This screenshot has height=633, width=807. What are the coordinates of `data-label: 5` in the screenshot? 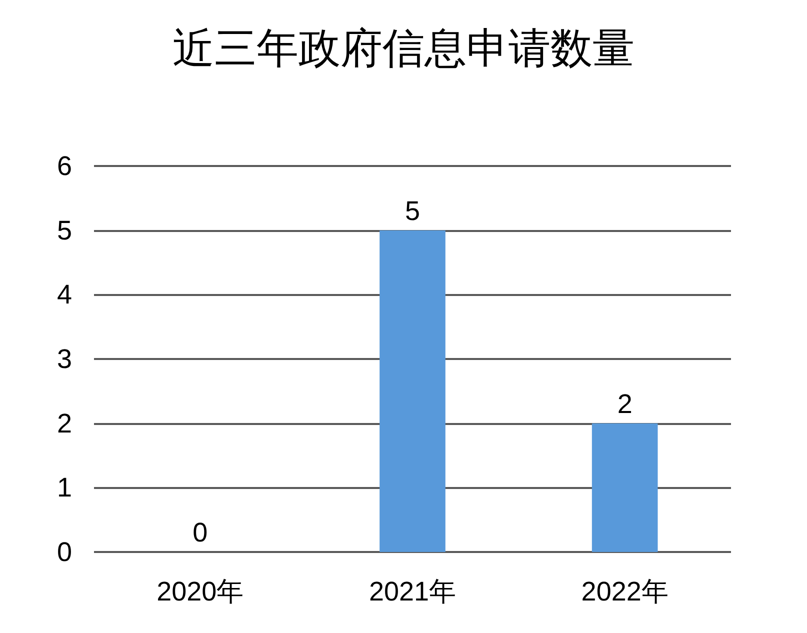 It's located at (412, 211).